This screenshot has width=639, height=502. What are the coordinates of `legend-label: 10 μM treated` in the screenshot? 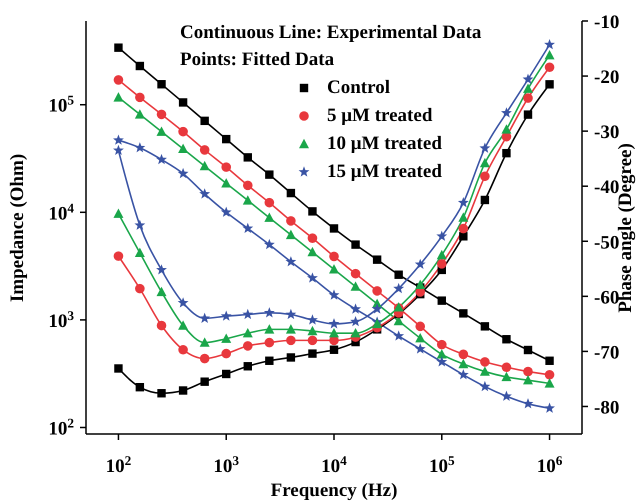 It's located at (384, 144).